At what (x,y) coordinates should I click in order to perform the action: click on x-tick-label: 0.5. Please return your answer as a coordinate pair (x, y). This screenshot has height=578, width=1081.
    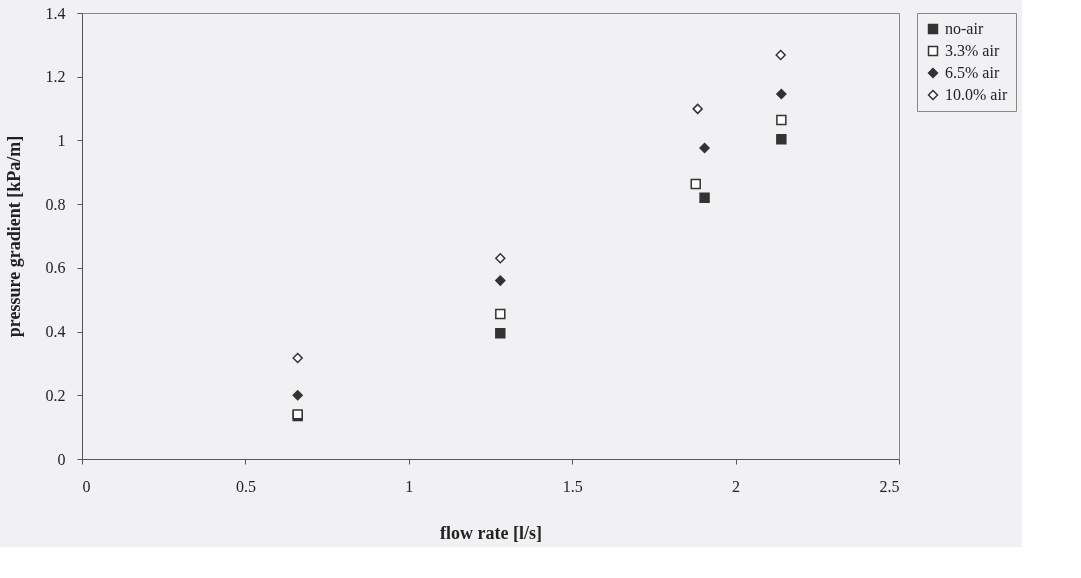
    Looking at the image, I should click on (245, 486).